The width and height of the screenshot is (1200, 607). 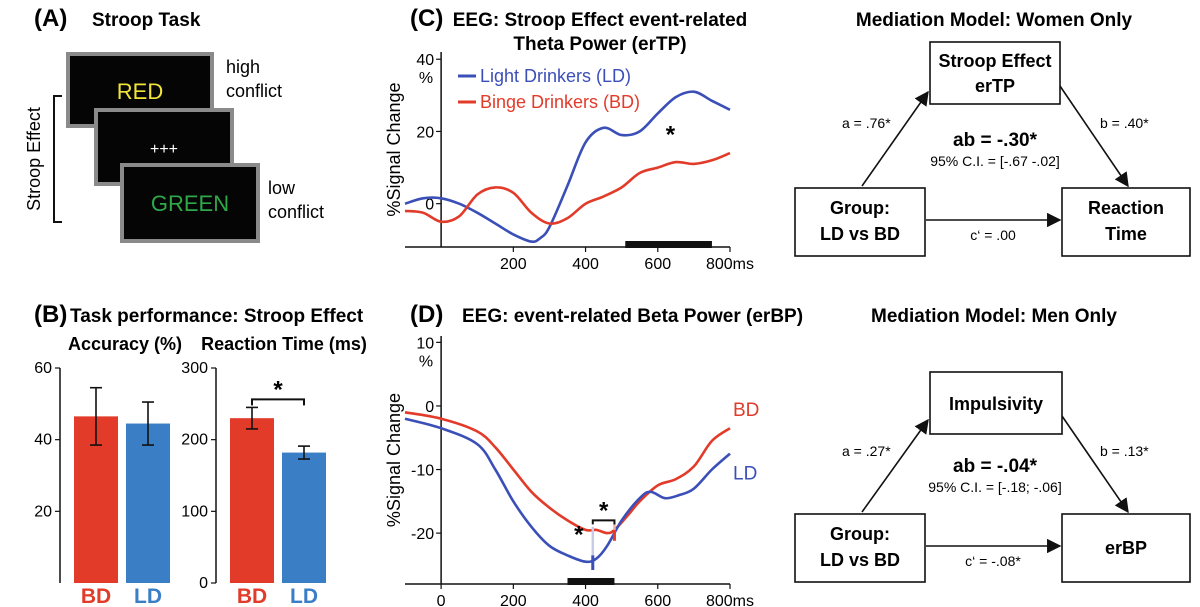 I want to click on beta-xtick-label: 800ms, so click(x=730, y=600).